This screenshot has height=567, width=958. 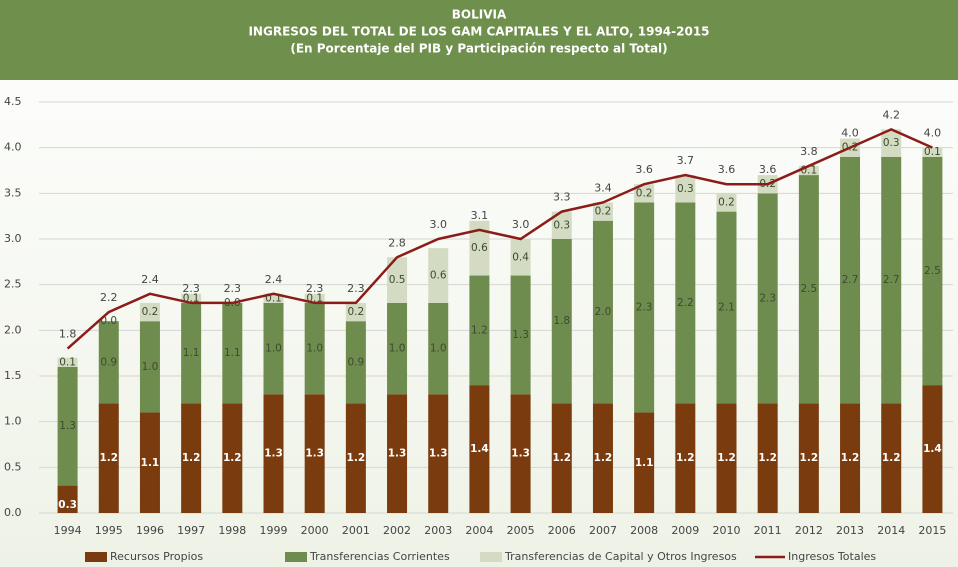 I want to click on legend-label: Ingresos Totales, so click(x=832, y=556).